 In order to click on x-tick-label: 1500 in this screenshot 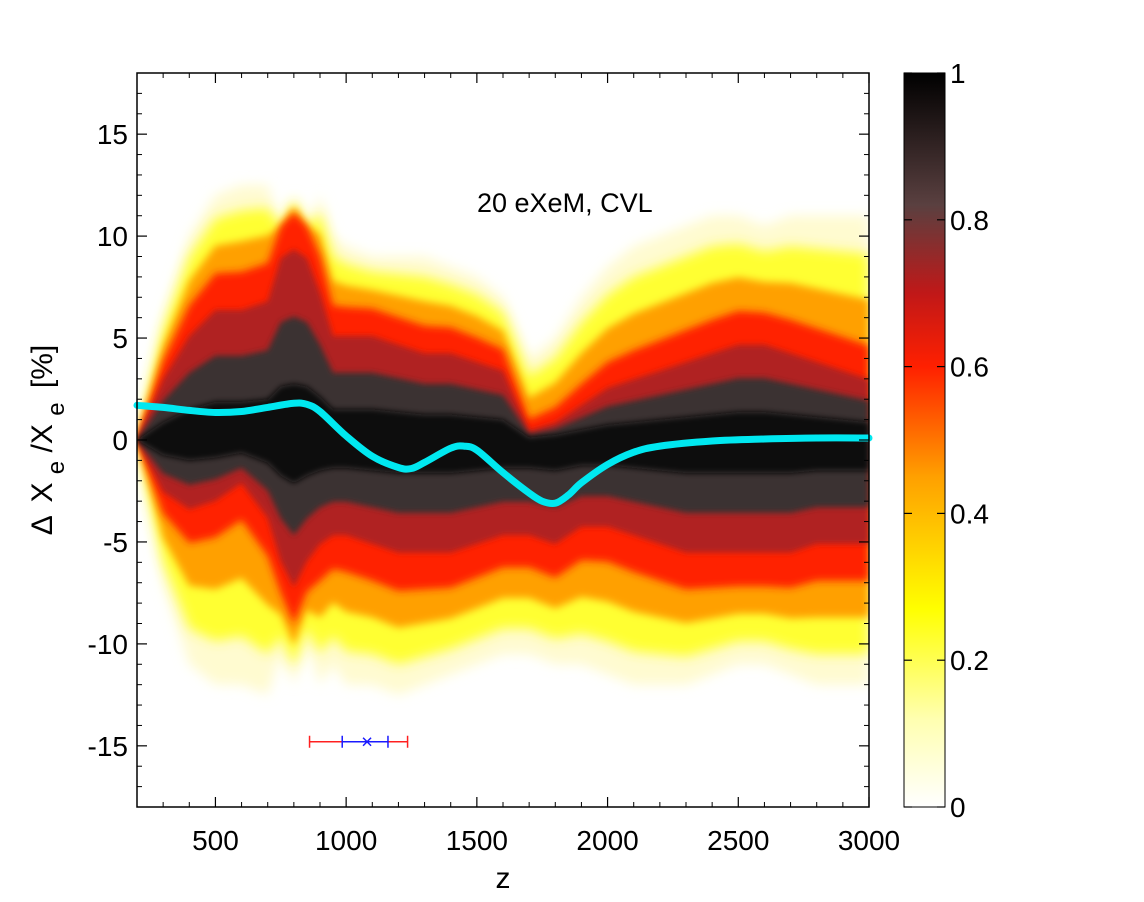, I will do `click(477, 840)`.